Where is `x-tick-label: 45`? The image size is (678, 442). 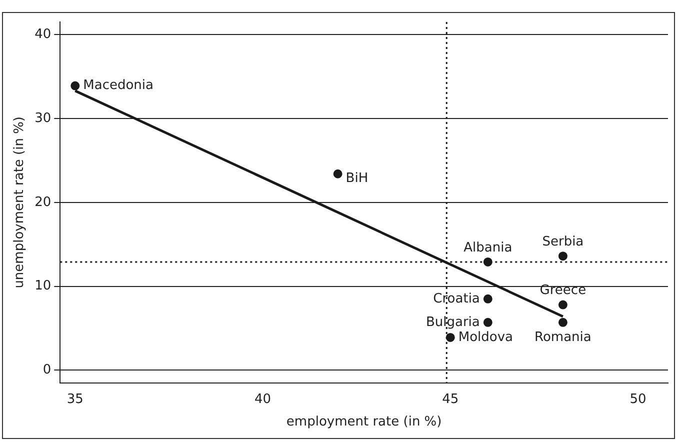 x-tick-label: 45 is located at coordinates (450, 399).